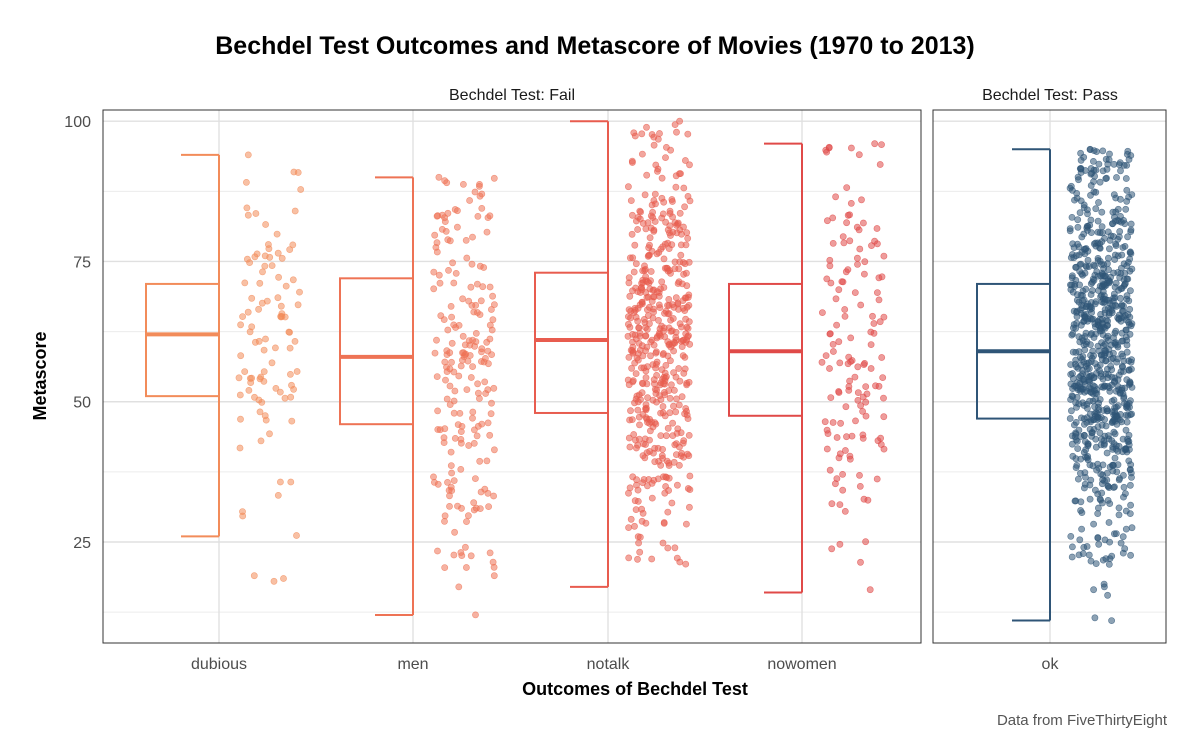 This screenshot has width=1200, height=741. What do you see at coordinates (82, 403) in the screenshot?
I see `y-tick-label: 50` at bounding box center [82, 403].